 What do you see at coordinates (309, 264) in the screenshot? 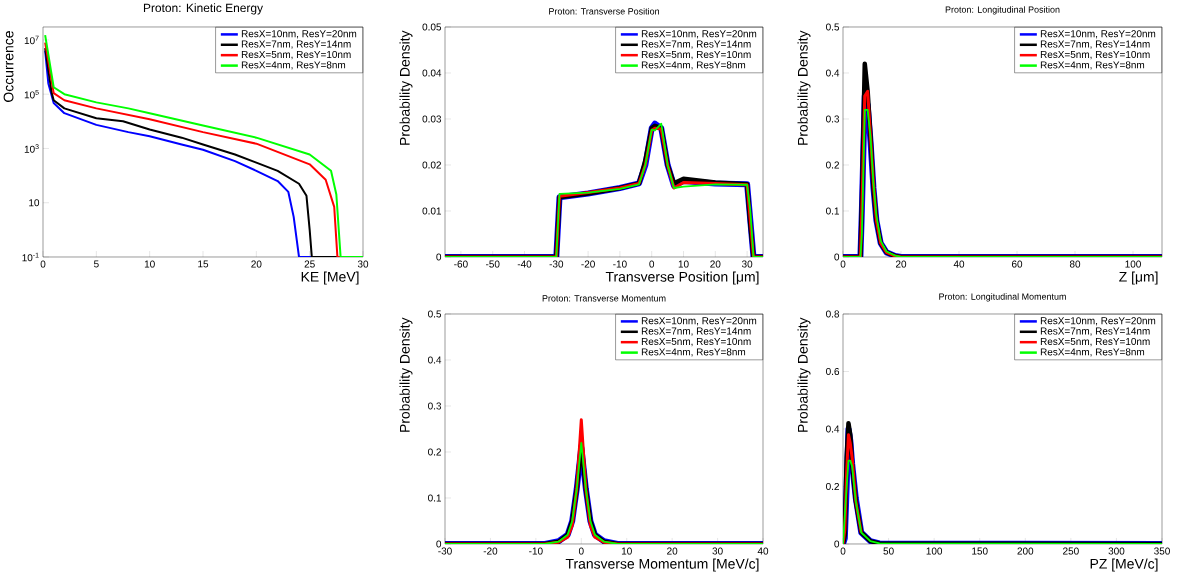
I see `x-tick-label: 25` at bounding box center [309, 264].